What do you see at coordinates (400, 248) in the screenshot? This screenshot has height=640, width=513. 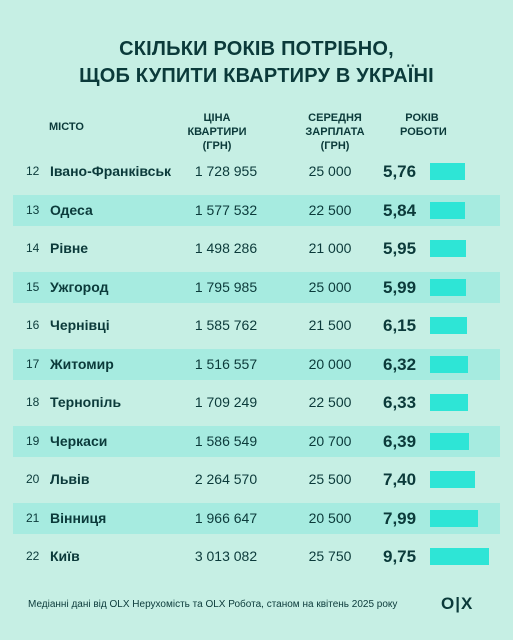 I see `years-value: 5,95` at bounding box center [400, 248].